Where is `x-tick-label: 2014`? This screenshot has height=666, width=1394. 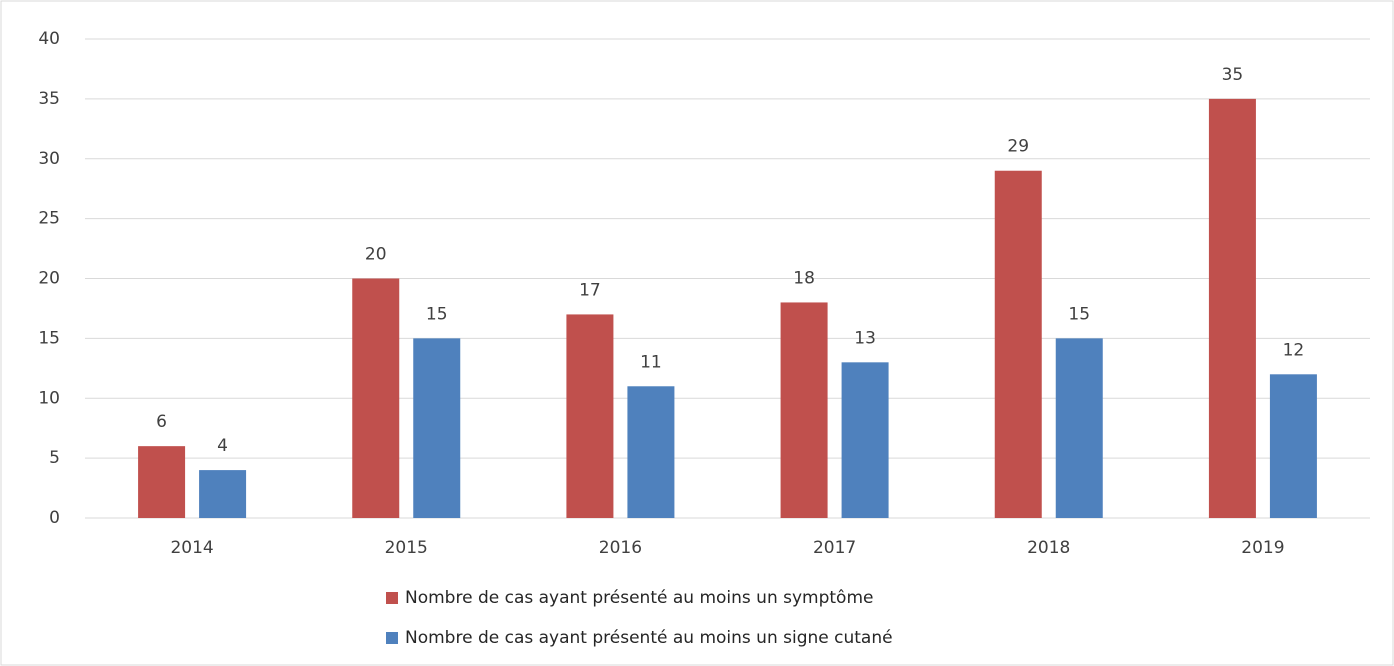
x-tick-label: 2014 is located at coordinates (191, 548).